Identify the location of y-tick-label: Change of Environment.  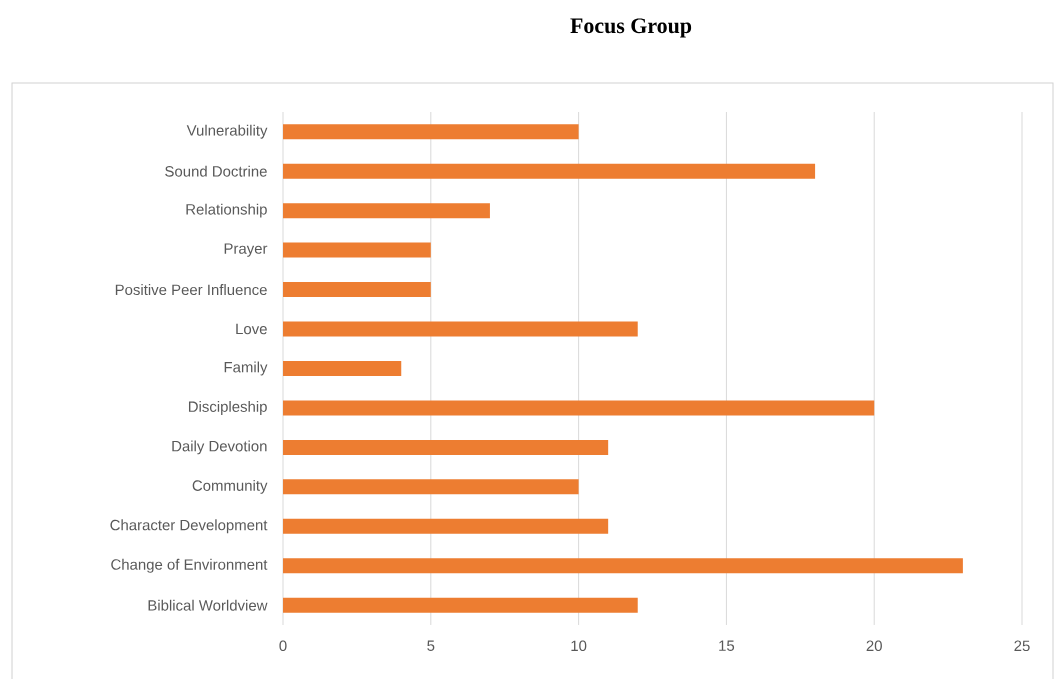
(189, 565).